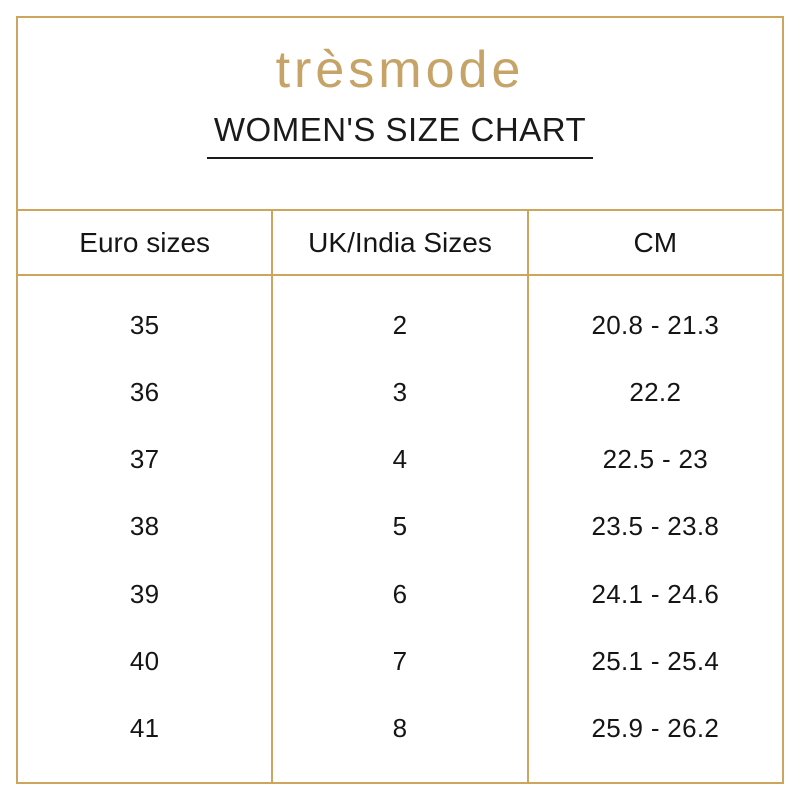 The image size is (800, 800). I want to click on table-cell: 23.5 - 23.8, so click(655, 526).